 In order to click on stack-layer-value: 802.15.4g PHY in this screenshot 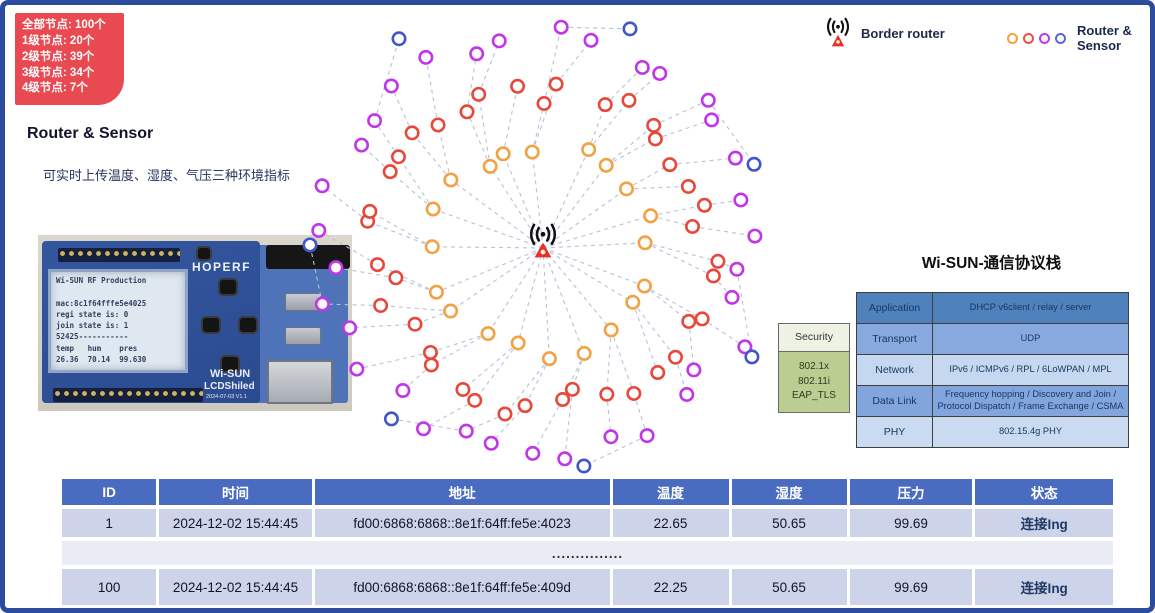, I will do `click(1030, 431)`.